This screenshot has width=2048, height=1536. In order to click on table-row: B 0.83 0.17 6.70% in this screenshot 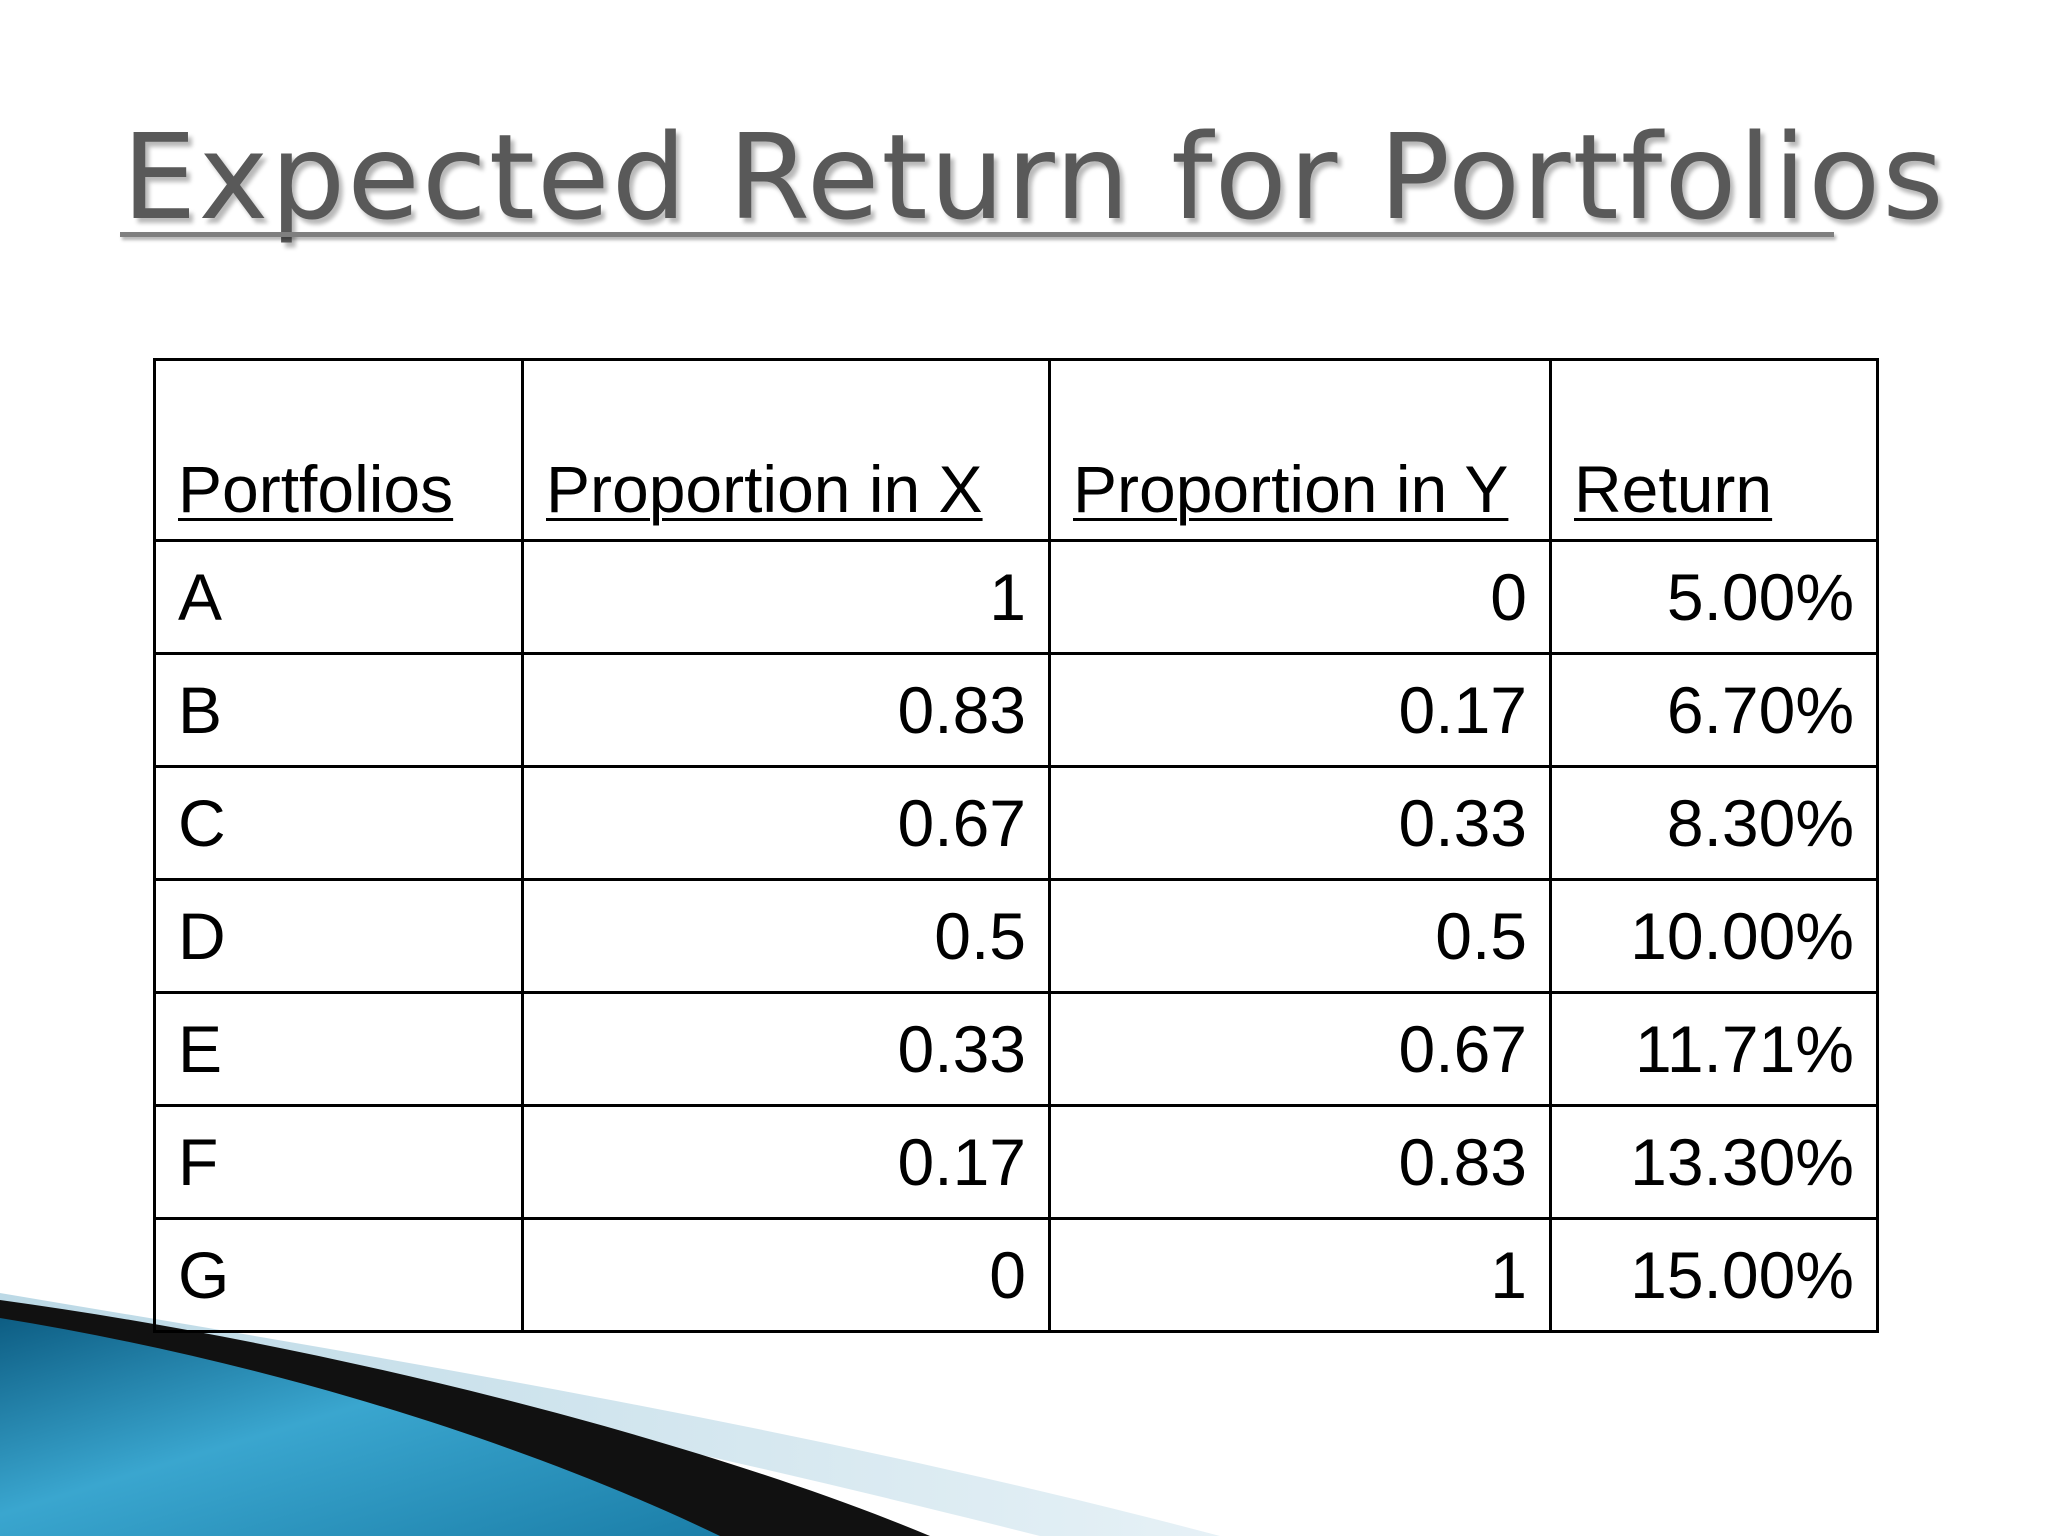, I will do `click(1016, 710)`.